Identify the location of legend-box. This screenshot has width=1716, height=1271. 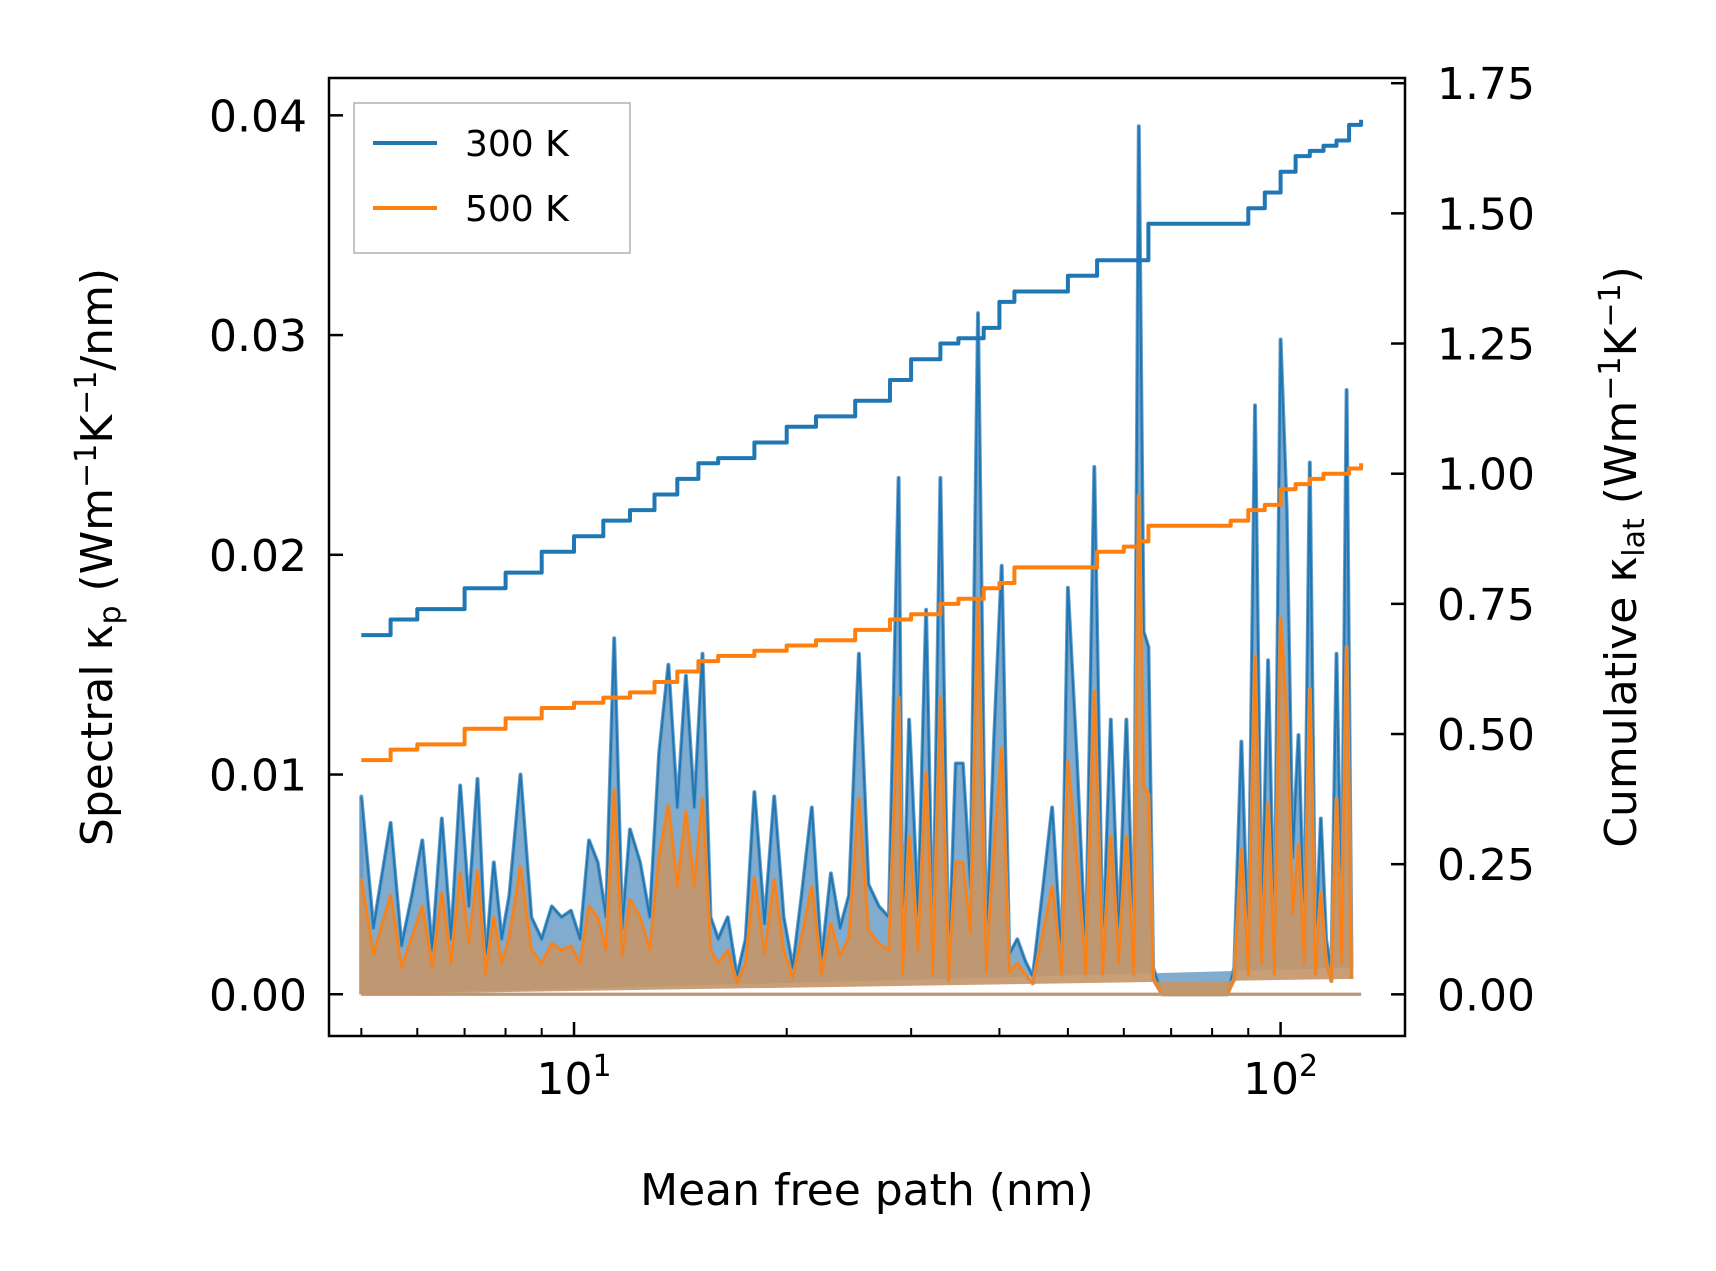
(492, 178).